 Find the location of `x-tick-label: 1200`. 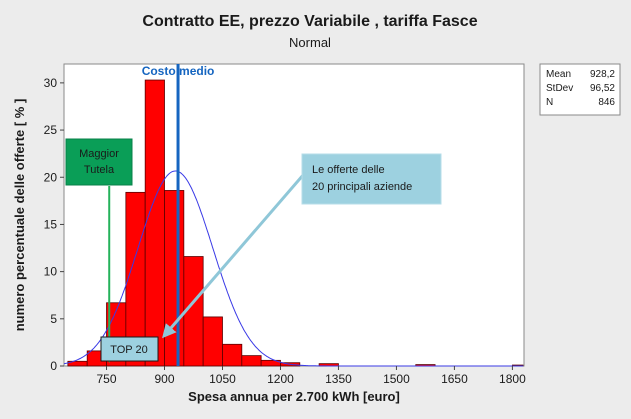

x-tick-label: 1200 is located at coordinates (280, 379).